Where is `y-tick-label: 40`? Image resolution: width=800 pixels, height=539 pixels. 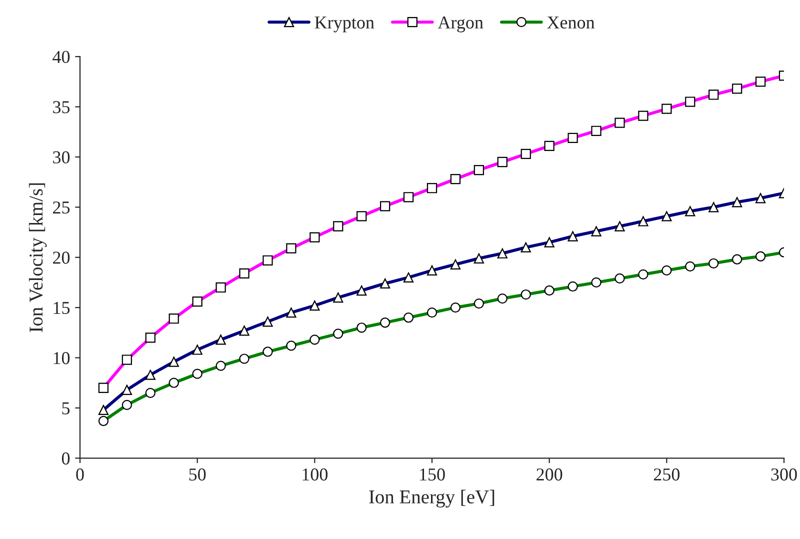 y-tick-label: 40 is located at coordinates (61, 57).